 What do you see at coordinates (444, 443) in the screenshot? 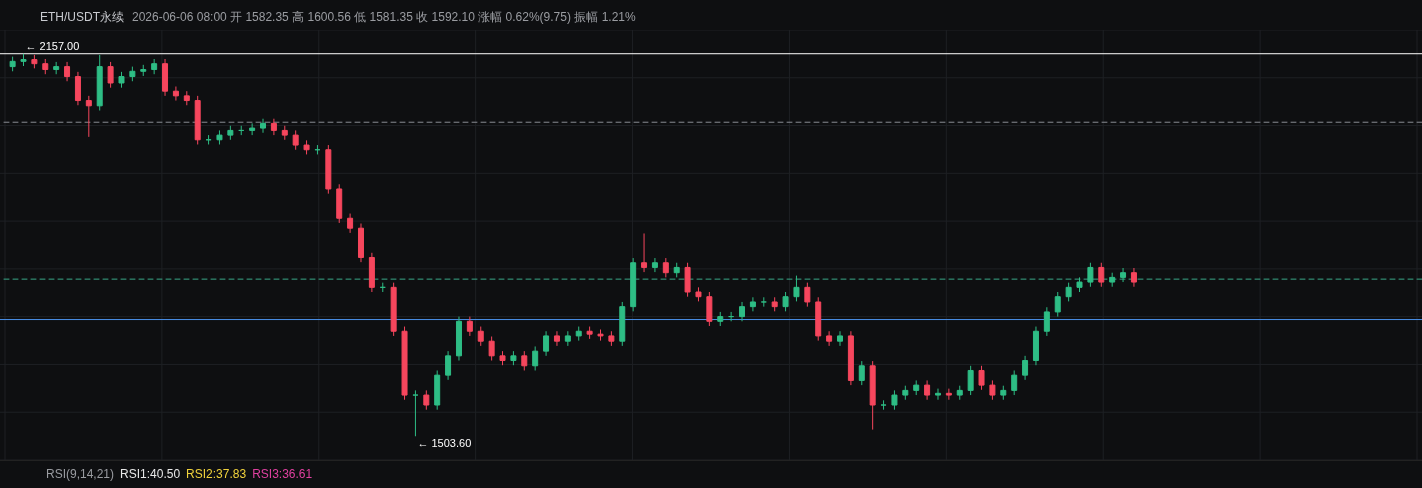
I see `text: ← 1503.60` at bounding box center [444, 443].